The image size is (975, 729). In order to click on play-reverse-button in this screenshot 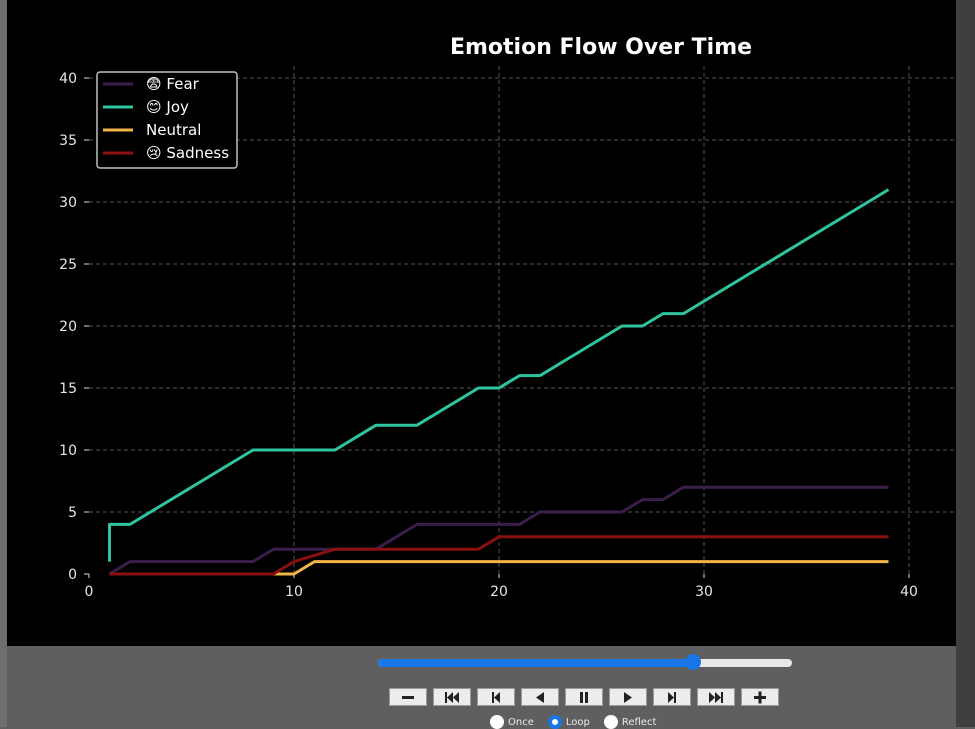, I will do `click(540, 697)`.